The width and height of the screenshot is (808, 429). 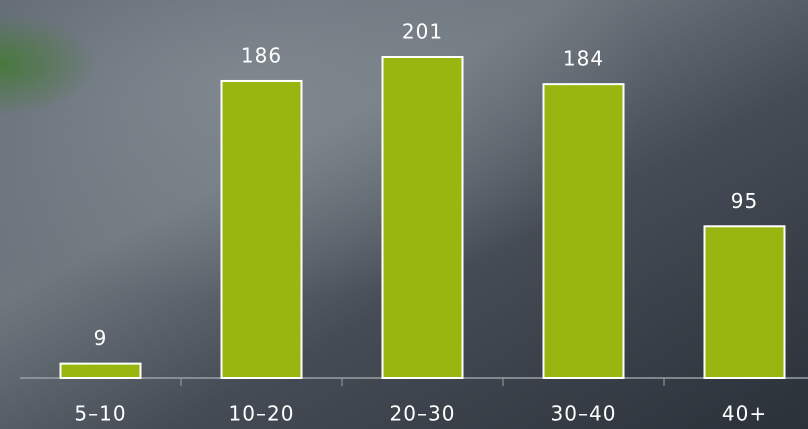 What do you see at coordinates (744, 414) in the screenshot?
I see `x-tick-label: 40+` at bounding box center [744, 414].